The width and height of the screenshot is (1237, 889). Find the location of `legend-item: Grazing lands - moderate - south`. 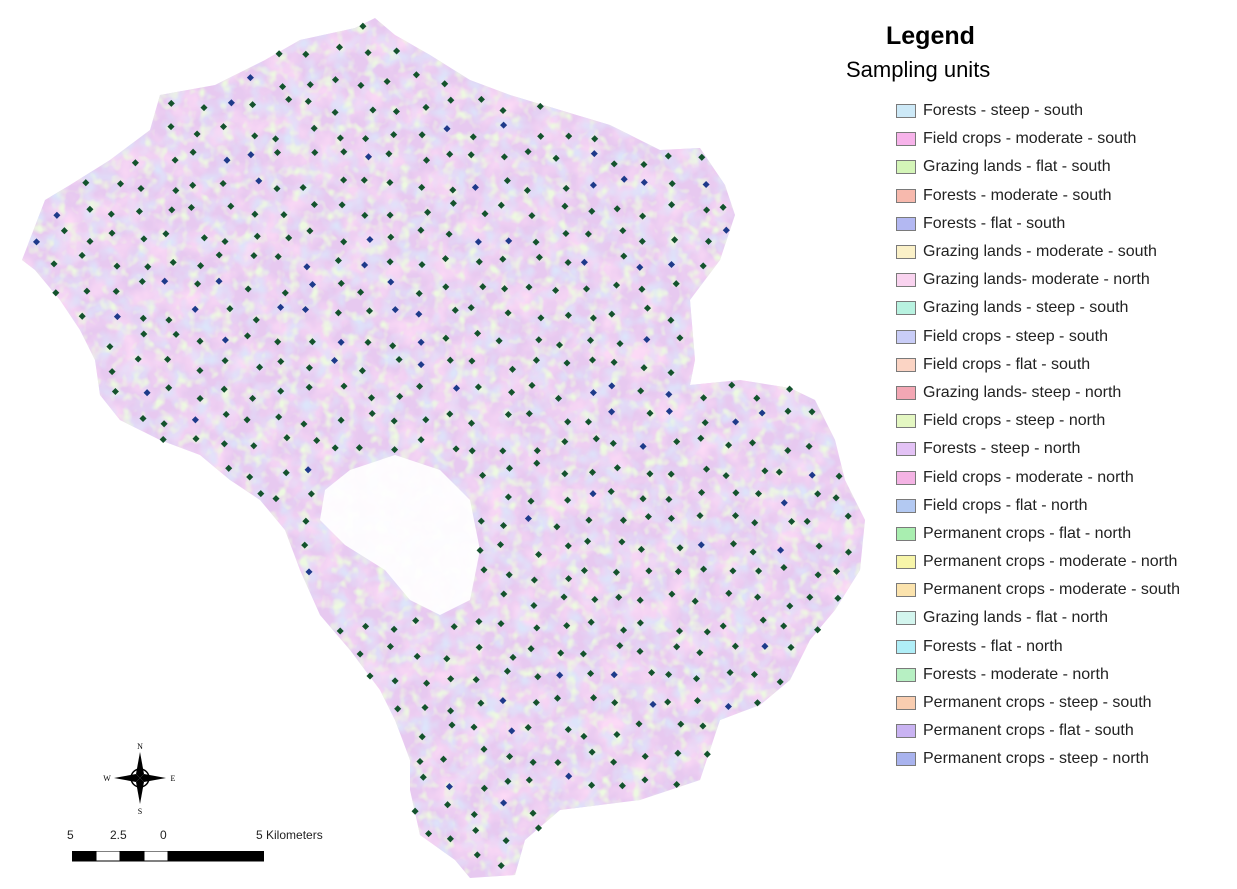

legend-item: Grazing lands - moderate - south is located at coordinates (1063, 252).